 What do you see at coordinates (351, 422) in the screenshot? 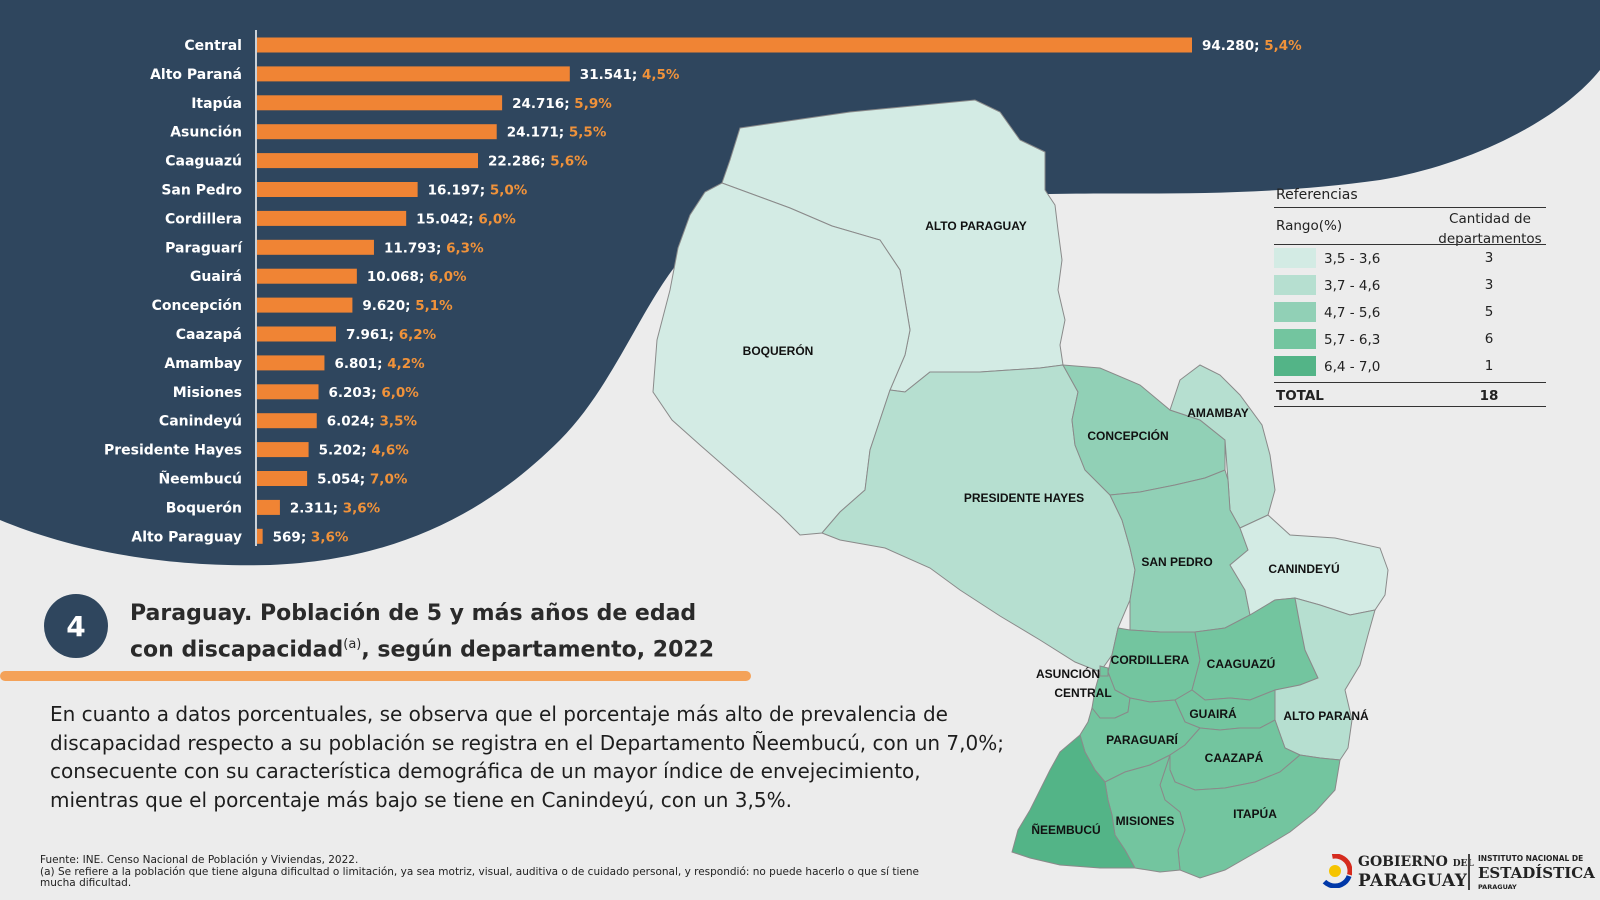
I see `bar-value: 6.024;` at bounding box center [351, 422].